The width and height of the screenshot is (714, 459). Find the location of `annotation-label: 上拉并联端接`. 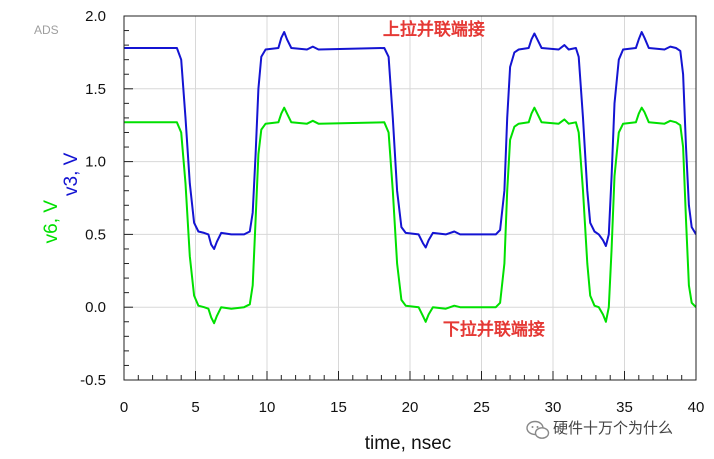

annotation-label: 上拉并联端接 is located at coordinates (434, 29).